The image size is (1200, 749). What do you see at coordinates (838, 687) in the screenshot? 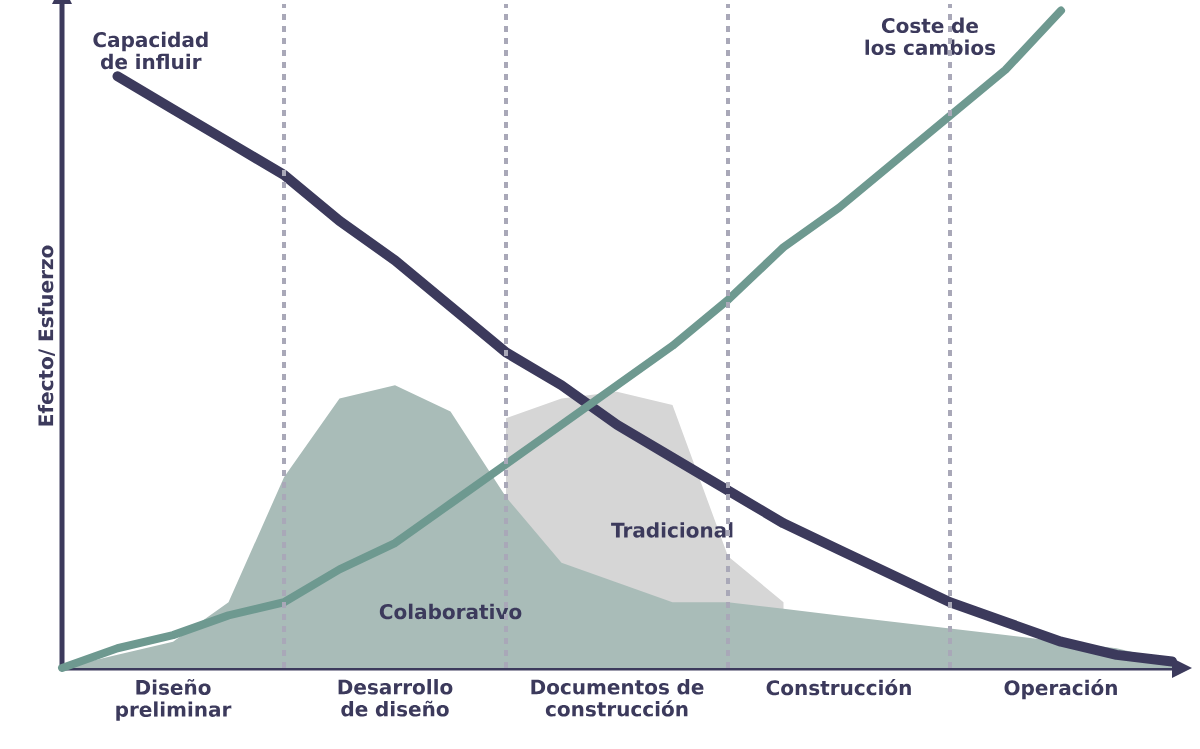
I see `x-tick-label: Construcción` at bounding box center [838, 687].